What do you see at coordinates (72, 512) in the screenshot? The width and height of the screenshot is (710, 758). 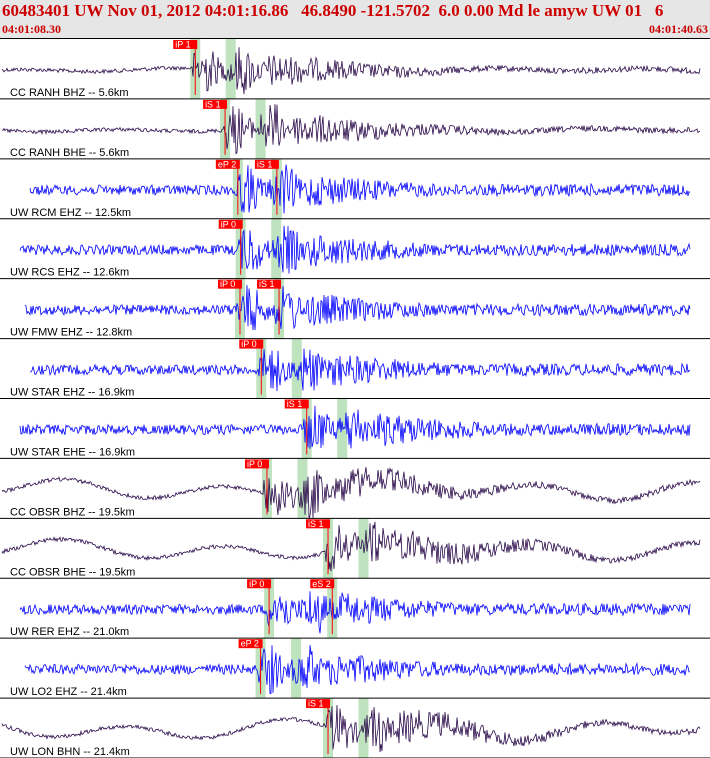 I see `station-label: CC OBSR BHZ -- 19.5km` at bounding box center [72, 512].